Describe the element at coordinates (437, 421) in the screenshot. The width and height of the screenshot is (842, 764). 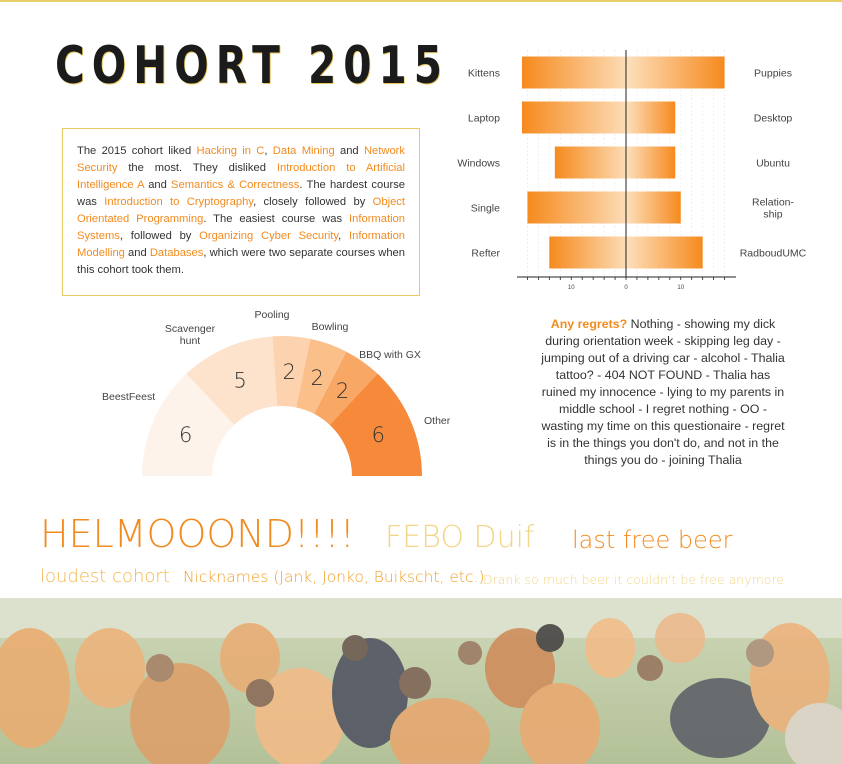
I see `donut-category-label: Other` at that location.